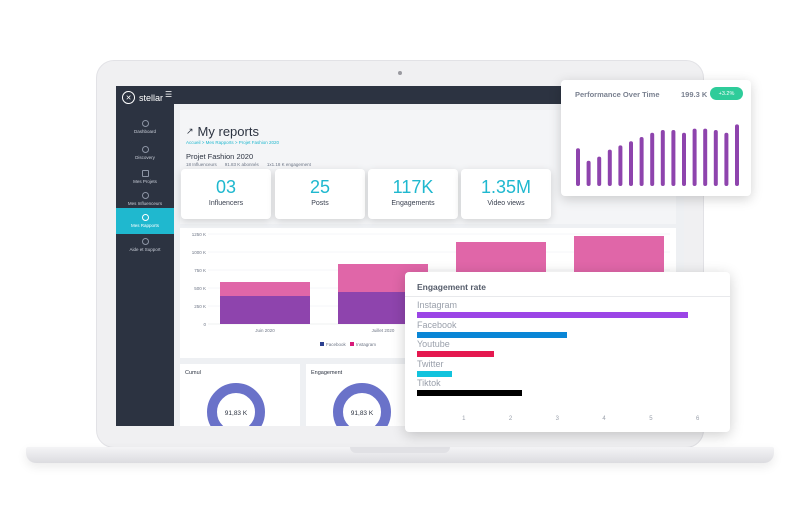  I want to click on stat-value: 117K, so click(413, 187).